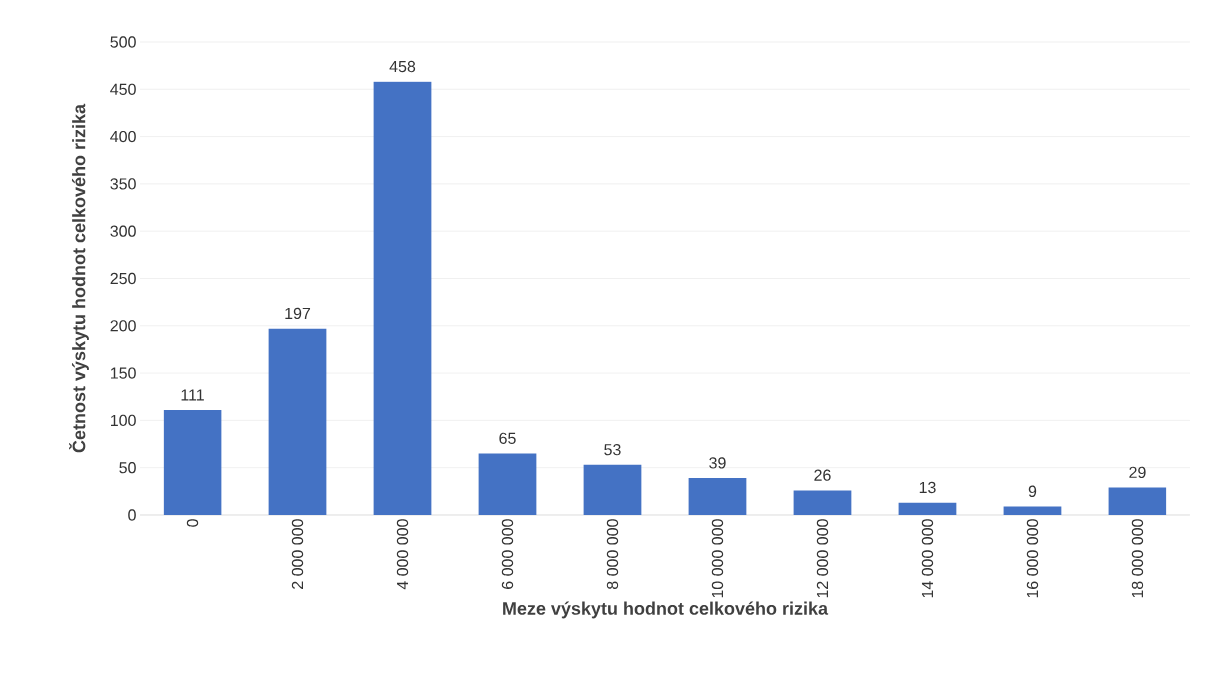  Describe the element at coordinates (507, 438) in the screenshot. I see `data-label: 65` at that location.